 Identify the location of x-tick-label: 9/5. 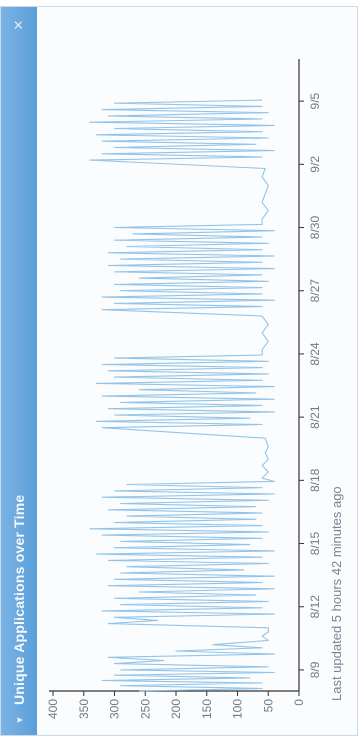
(315, 100).